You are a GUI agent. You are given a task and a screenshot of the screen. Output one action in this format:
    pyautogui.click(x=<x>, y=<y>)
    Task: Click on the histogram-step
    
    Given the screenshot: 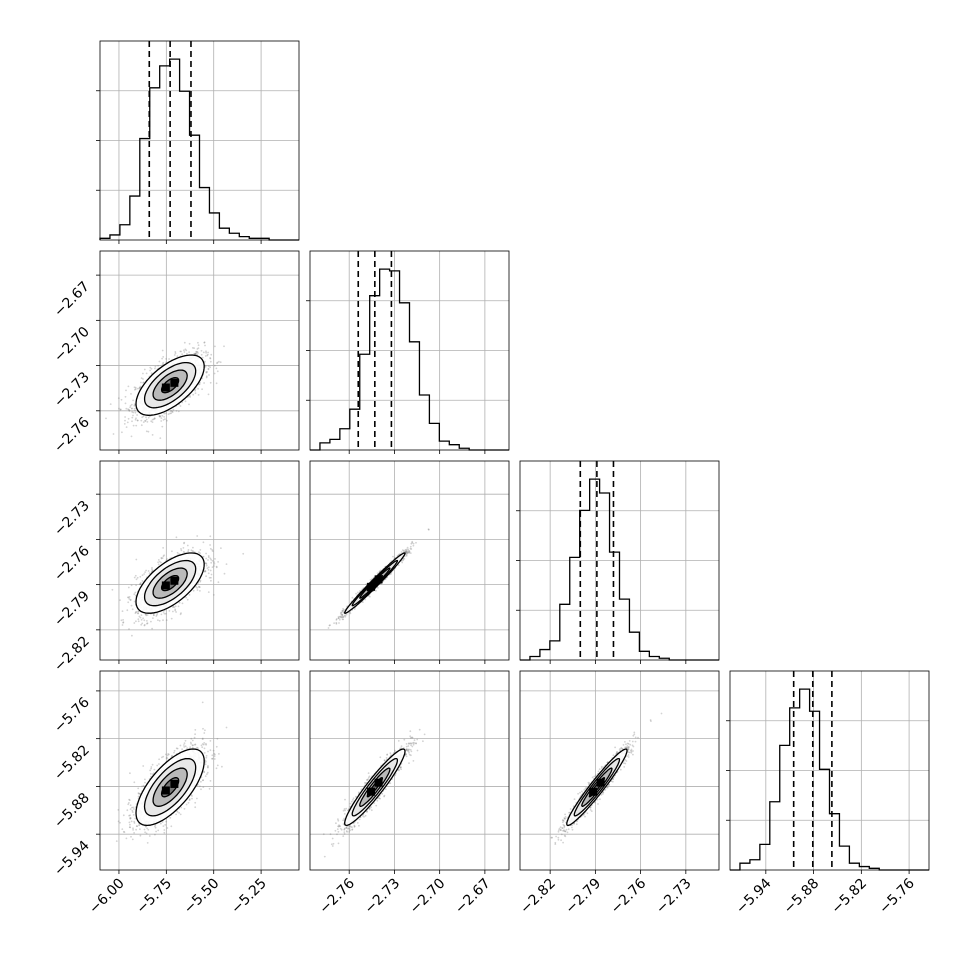 What is the action you would take?
    pyautogui.click(x=619, y=569)
    